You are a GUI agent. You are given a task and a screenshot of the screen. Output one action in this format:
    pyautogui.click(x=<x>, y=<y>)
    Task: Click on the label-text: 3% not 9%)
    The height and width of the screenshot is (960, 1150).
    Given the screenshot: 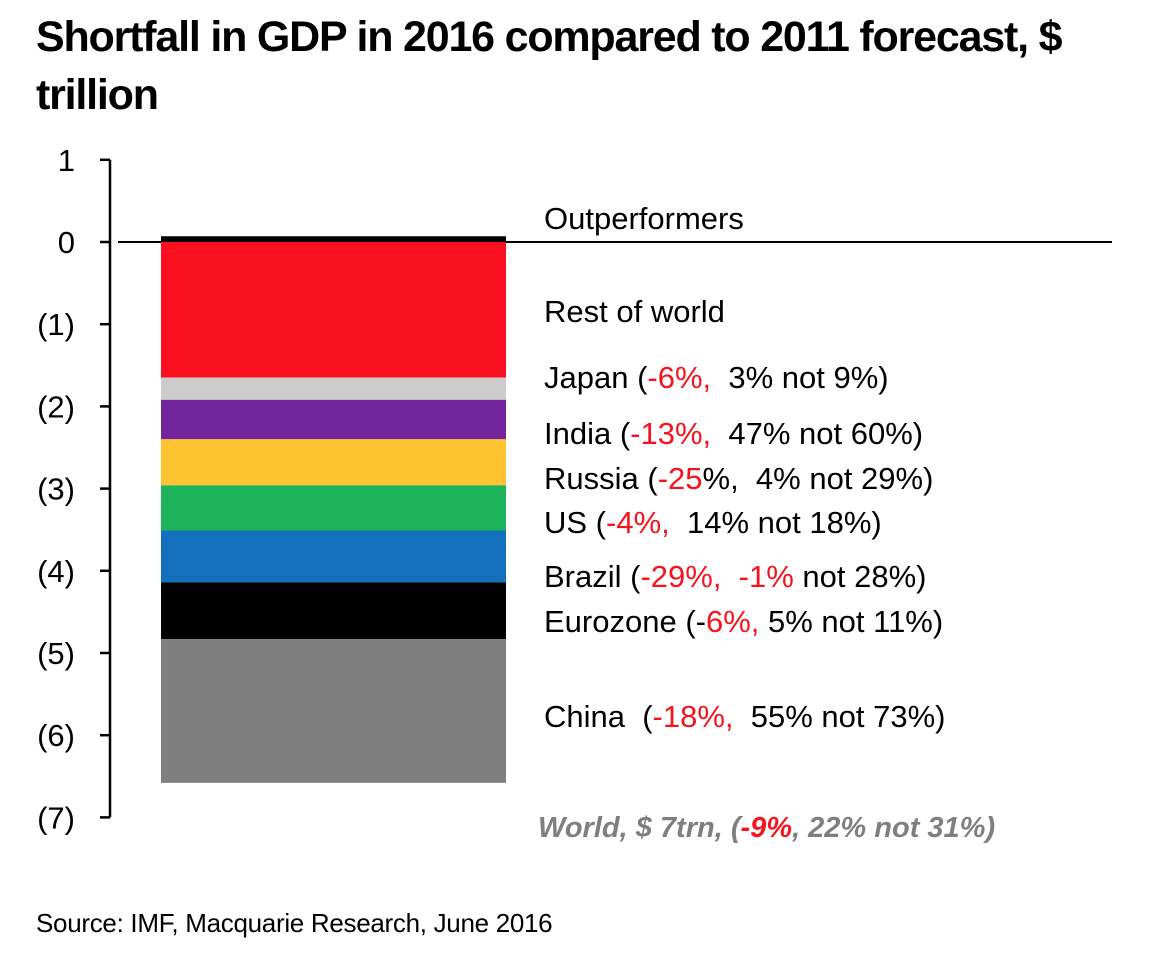 What is the action you would take?
    pyautogui.click(x=799, y=377)
    